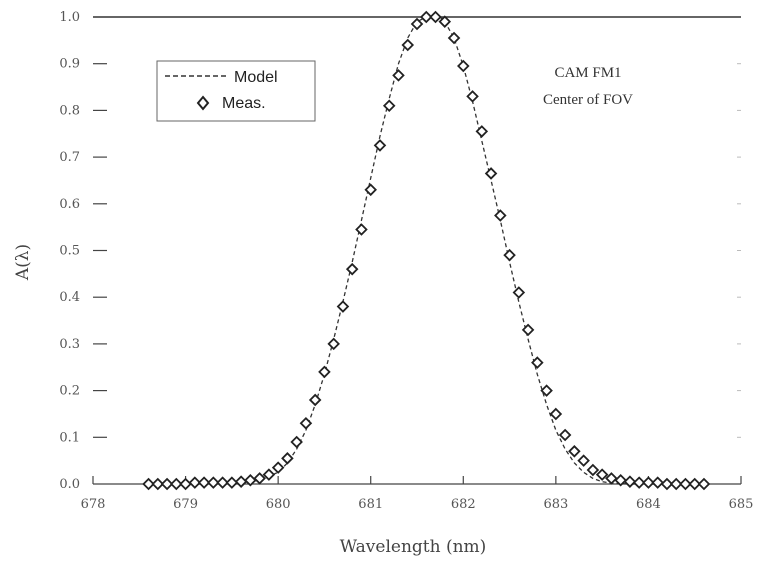 Image resolution: width=765 pixels, height=565 pixels. What do you see at coordinates (69, 391) in the screenshot?
I see `y-tick-label: 0.2` at bounding box center [69, 391].